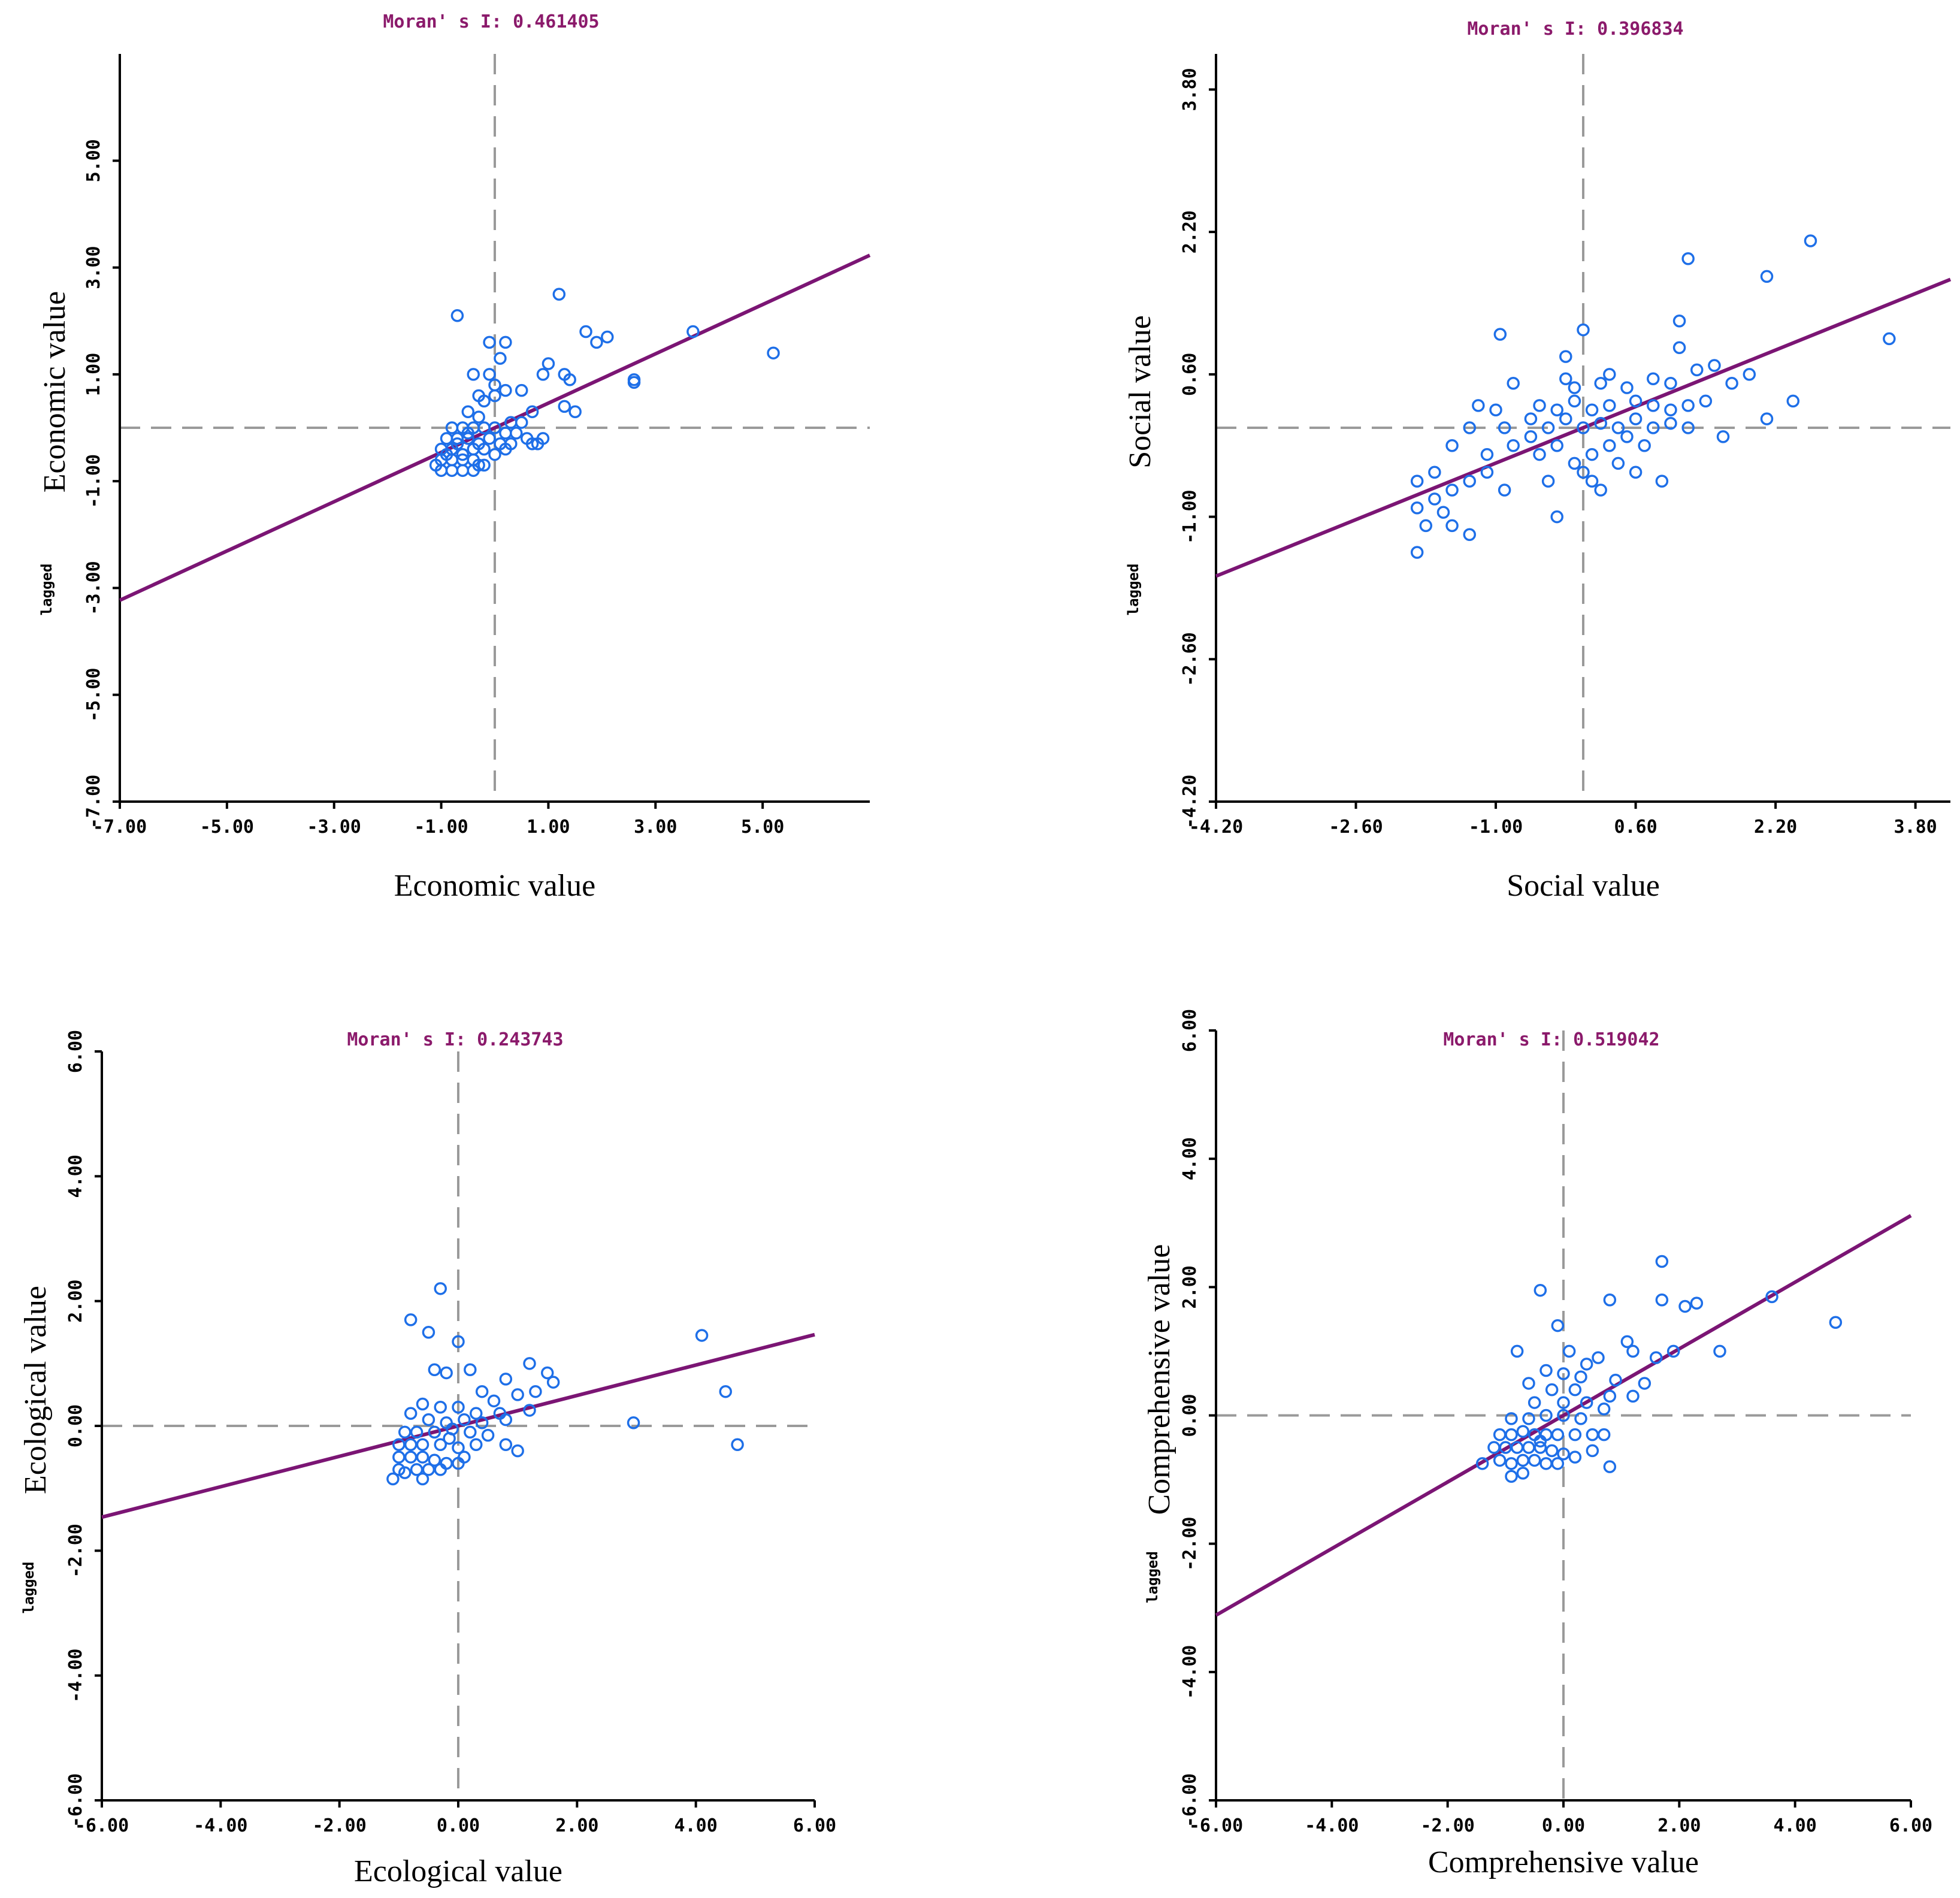 Image resolution: width=1960 pixels, height=1898 pixels. What do you see at coordinates (577, 1826) in the screenshot?
I see `x-tick-label: 2.00` at bounding box center [577, 1826].